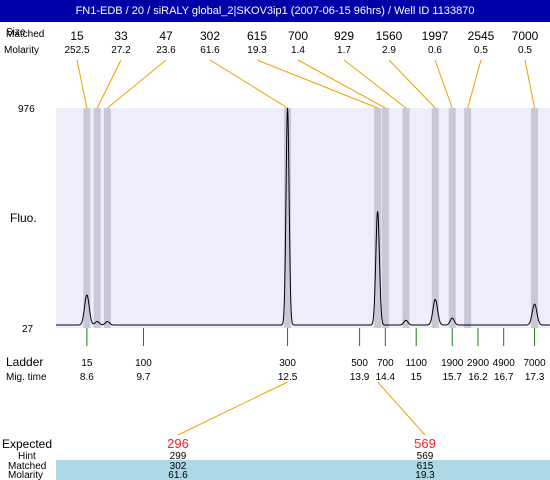  What do you see at coordinates (87, 377) in the screenshot?
I see `ladder-time-label: 8.6` at bounding box center [87, 377].